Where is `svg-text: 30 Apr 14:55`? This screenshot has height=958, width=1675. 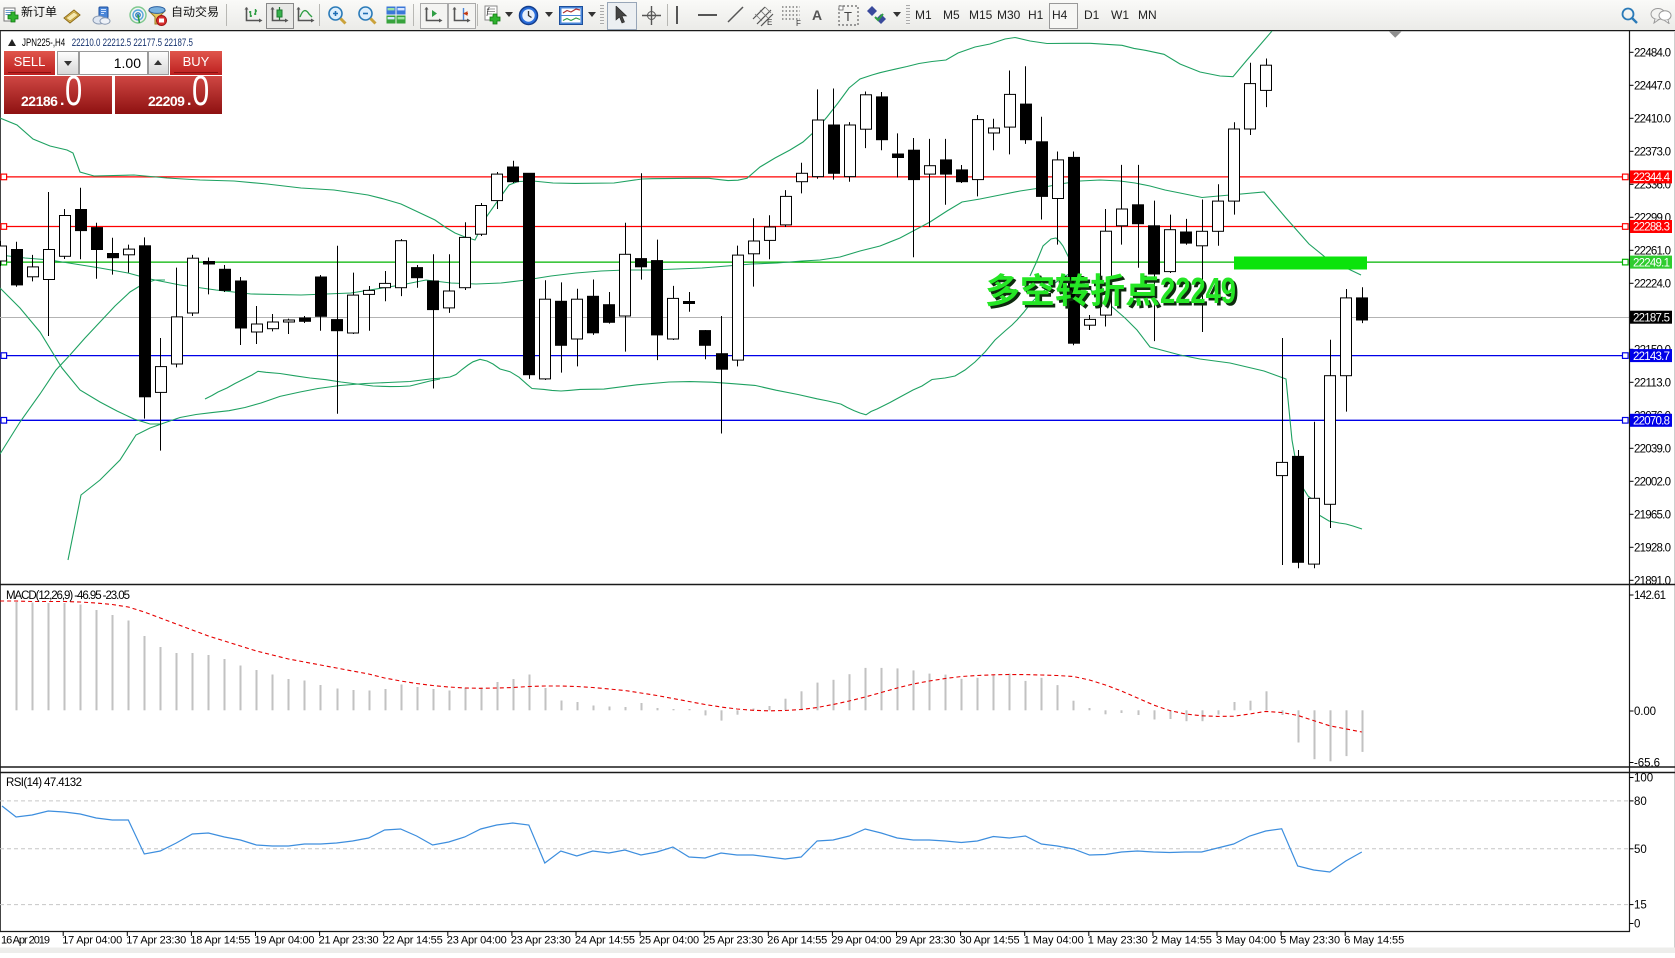 svg-text: 30 Apr 14:55 is located at coordinates (990, 941).